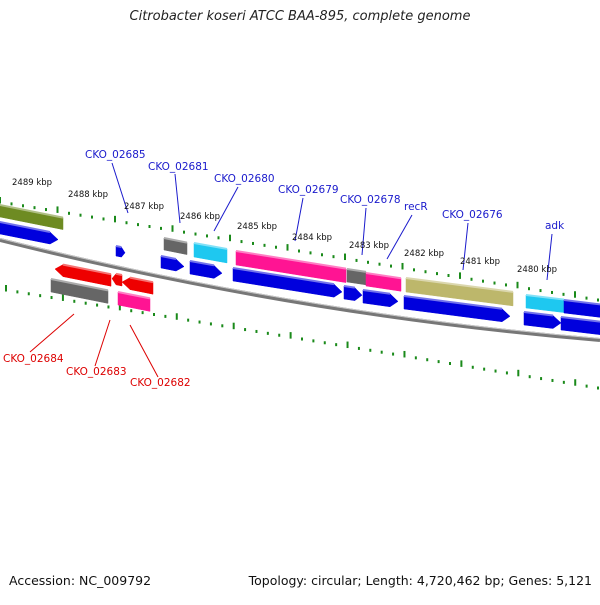 The image size is (600, 605). Describe the element at coordinates (416, 207) in the screenshot. I see `gene-label: recR` at that location.